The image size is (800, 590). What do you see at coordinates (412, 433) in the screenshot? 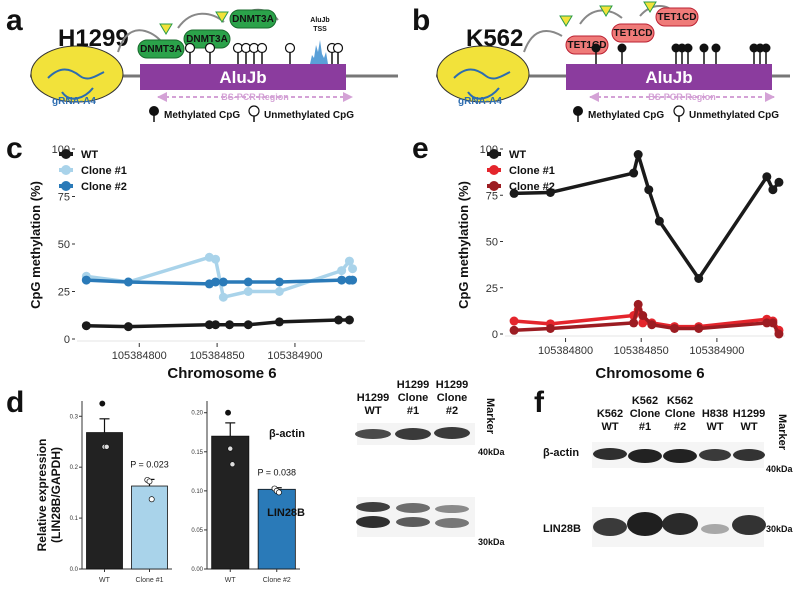
I see `actin-bands` at bounding box center [412, 433].